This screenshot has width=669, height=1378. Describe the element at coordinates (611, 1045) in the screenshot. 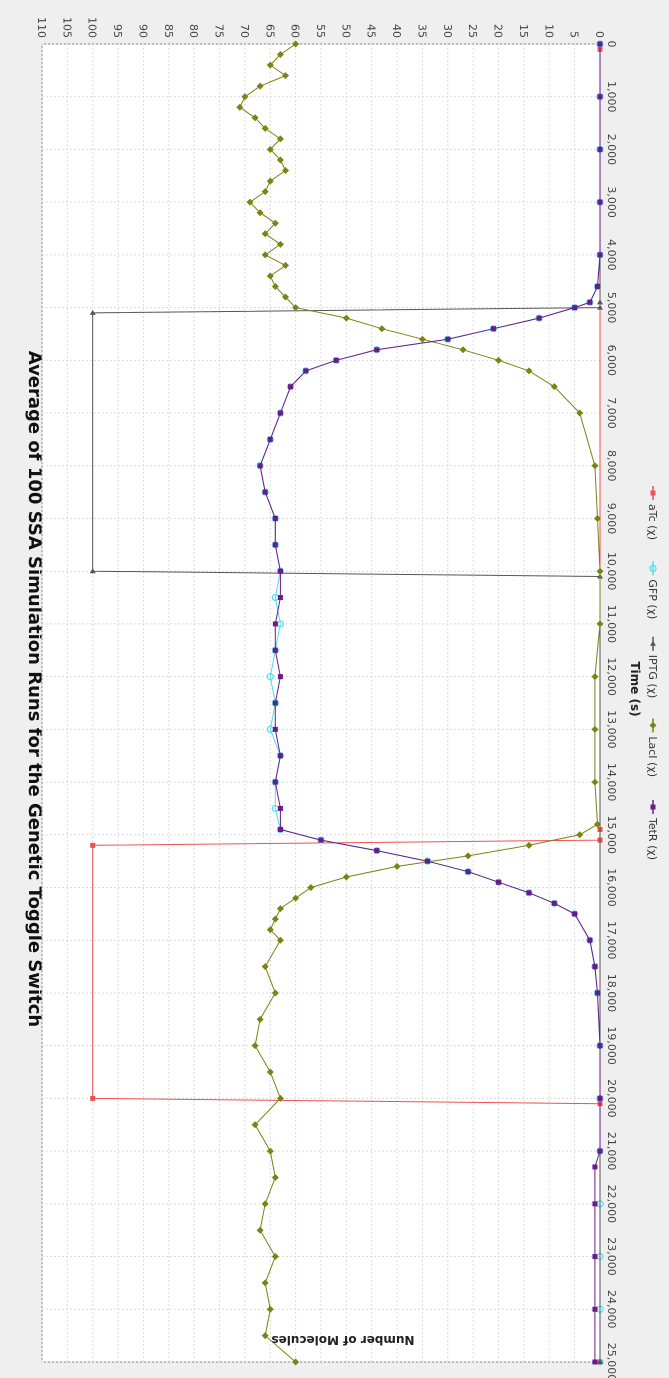

I see `x-tick-label: 19,000` at that location.